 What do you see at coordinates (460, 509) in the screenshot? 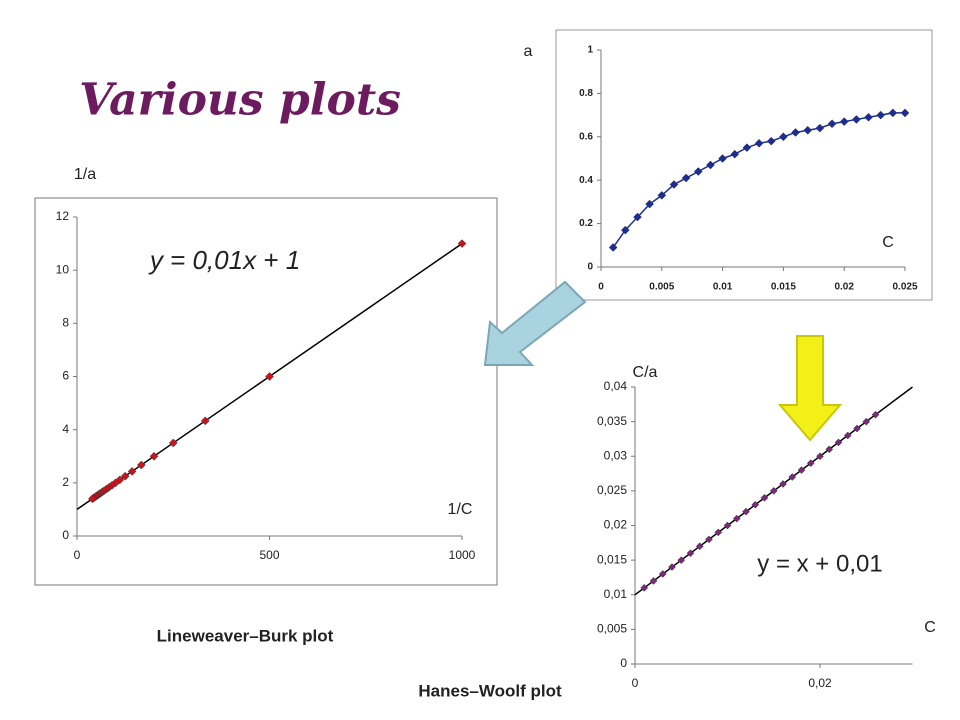
I see `x-axis-label: 1/C` at bounding box center [460, 509].